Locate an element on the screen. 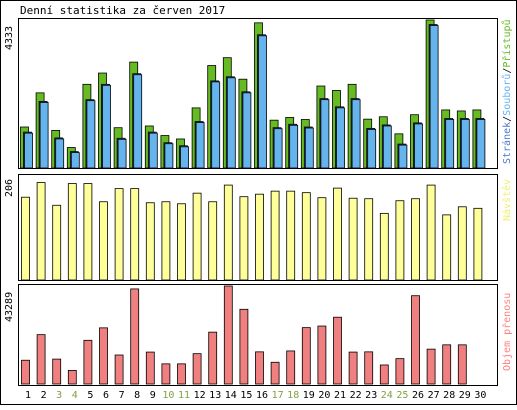 The height and width of the screenshot is (410, 517). x-tick-label: 24 is located at coordinates (387, 395).